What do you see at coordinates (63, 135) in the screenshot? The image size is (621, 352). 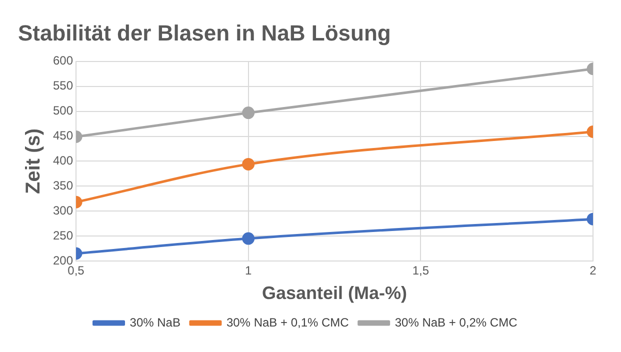 I see `y-tick-label: 450` at bounding box center [63, 135].